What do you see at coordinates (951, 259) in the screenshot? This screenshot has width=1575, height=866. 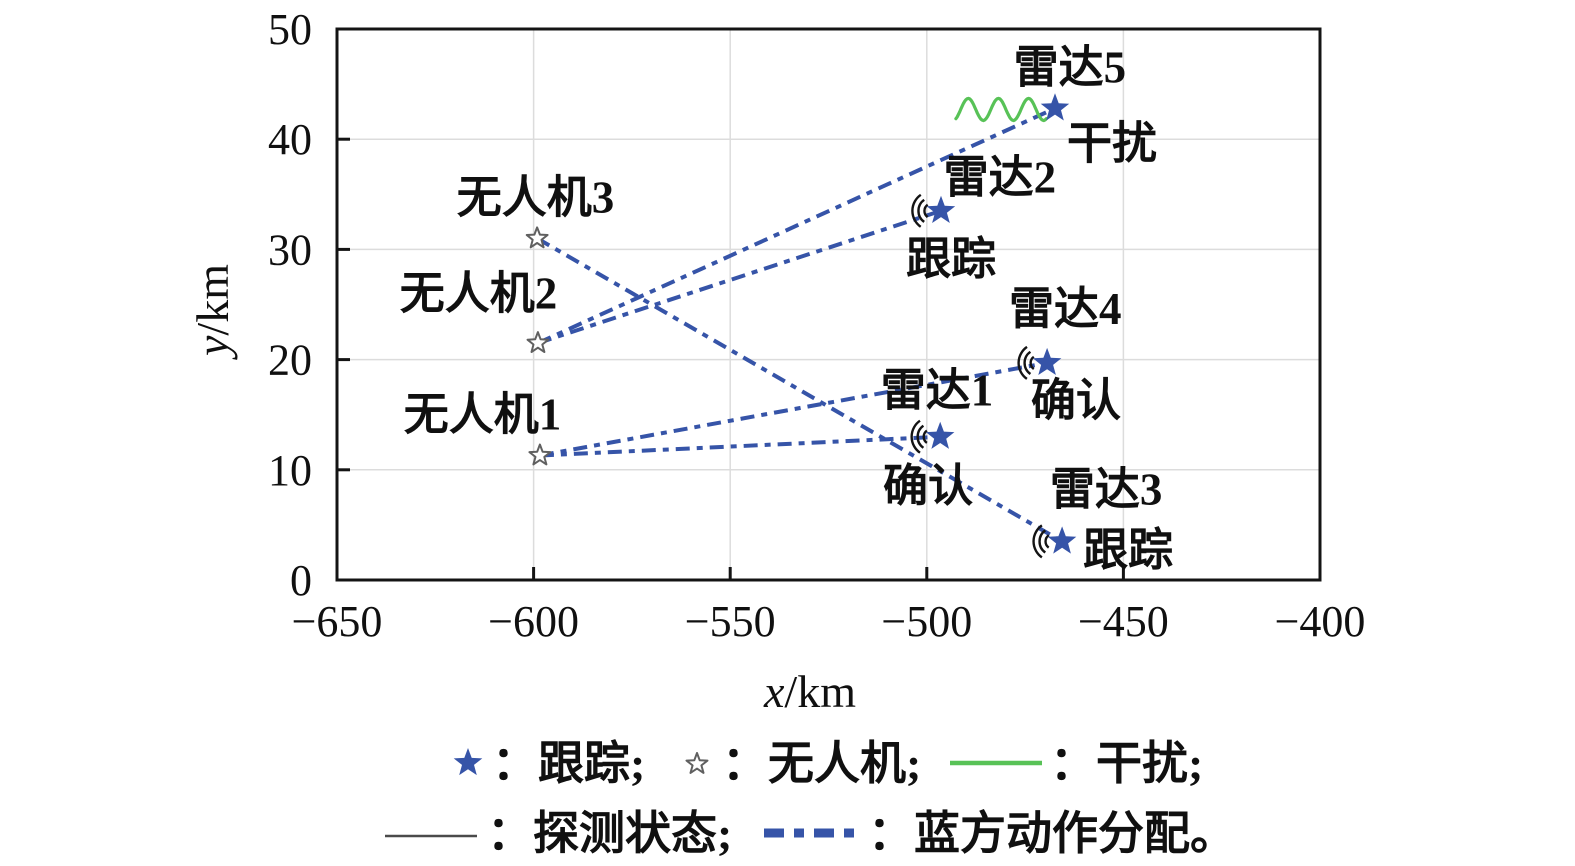 I see `radar2-action-label: 跟踪` at bounding box center [951, 259].